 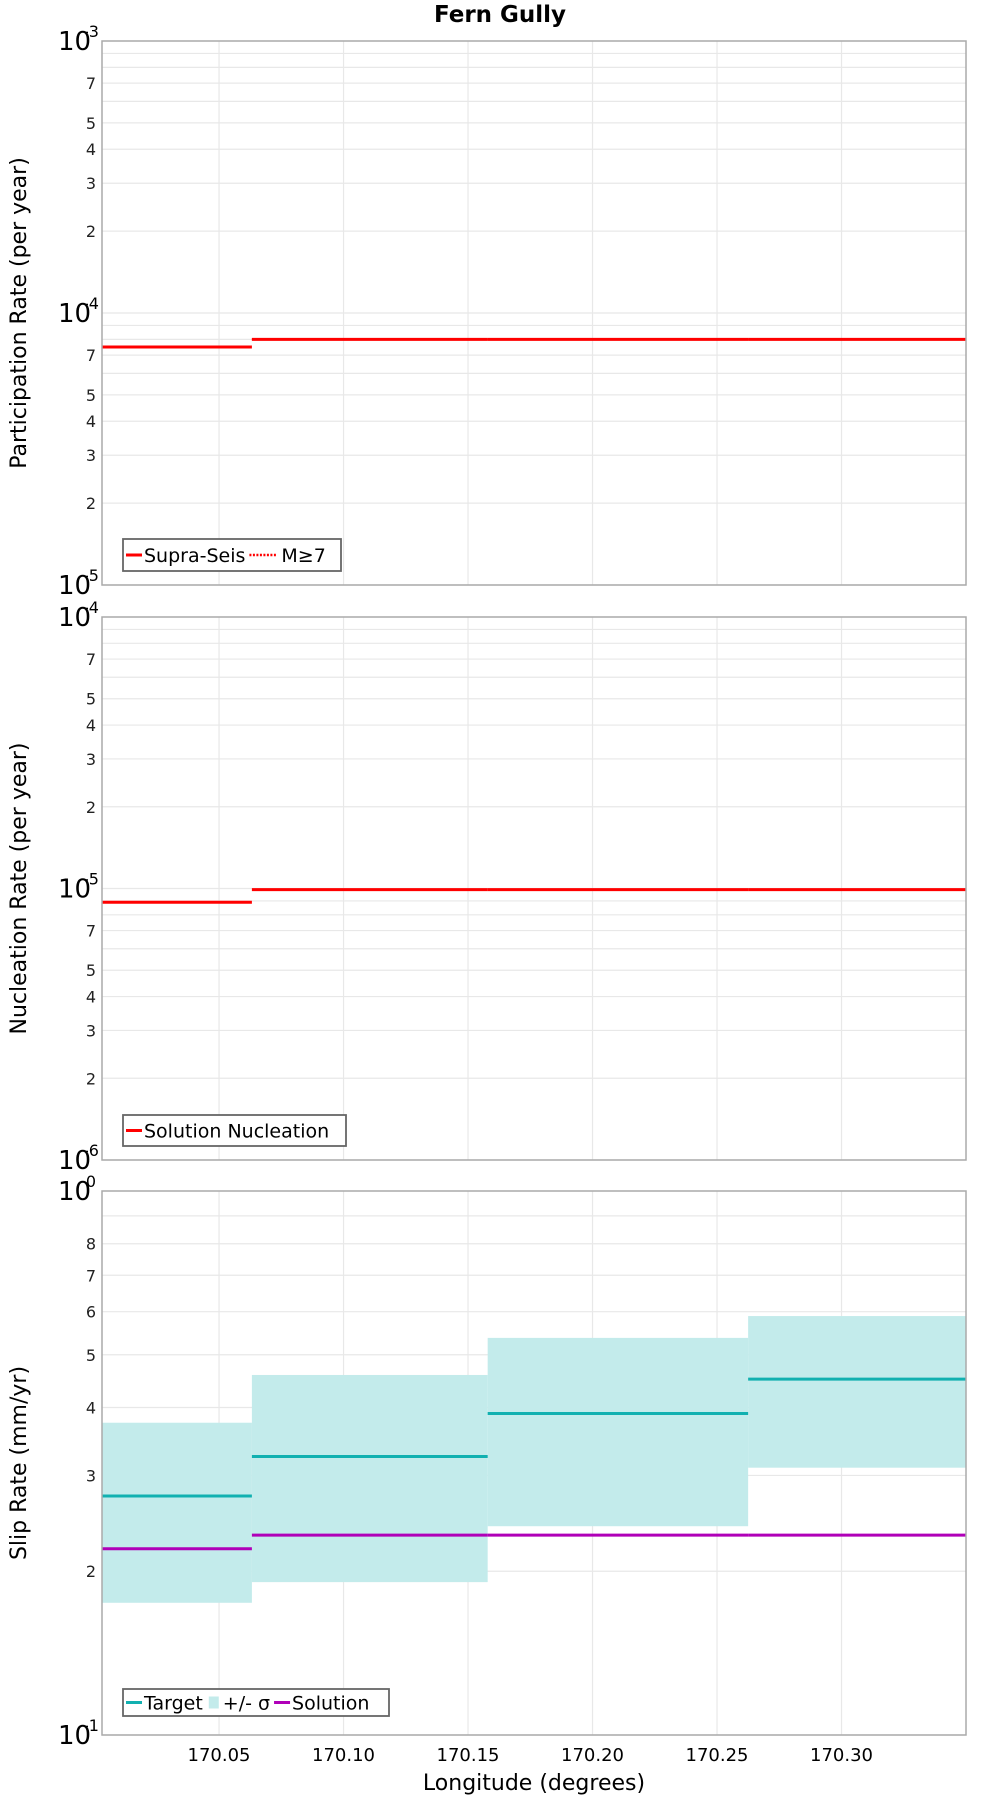 I want to click on legend-item: Solution, so click(x=321, y=1704).